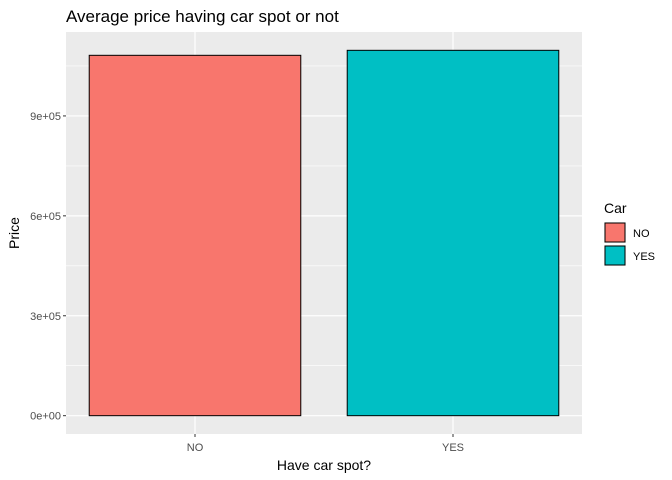 Image resolution: width=672 pixels, height=480 pixels. Describe the element at coordinates (324, 465) in the screenshot. I see `x-axis-title: Have car spot?` at that location.